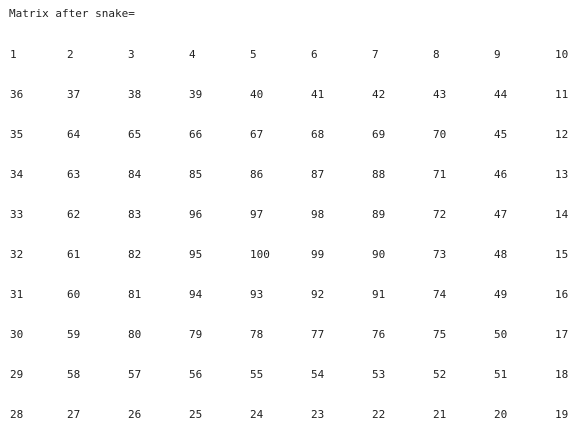  What do you see at coordinates (17, 374) in the screenshot?
I see `matrix-cell: 29` at bounding box center [17, 374].